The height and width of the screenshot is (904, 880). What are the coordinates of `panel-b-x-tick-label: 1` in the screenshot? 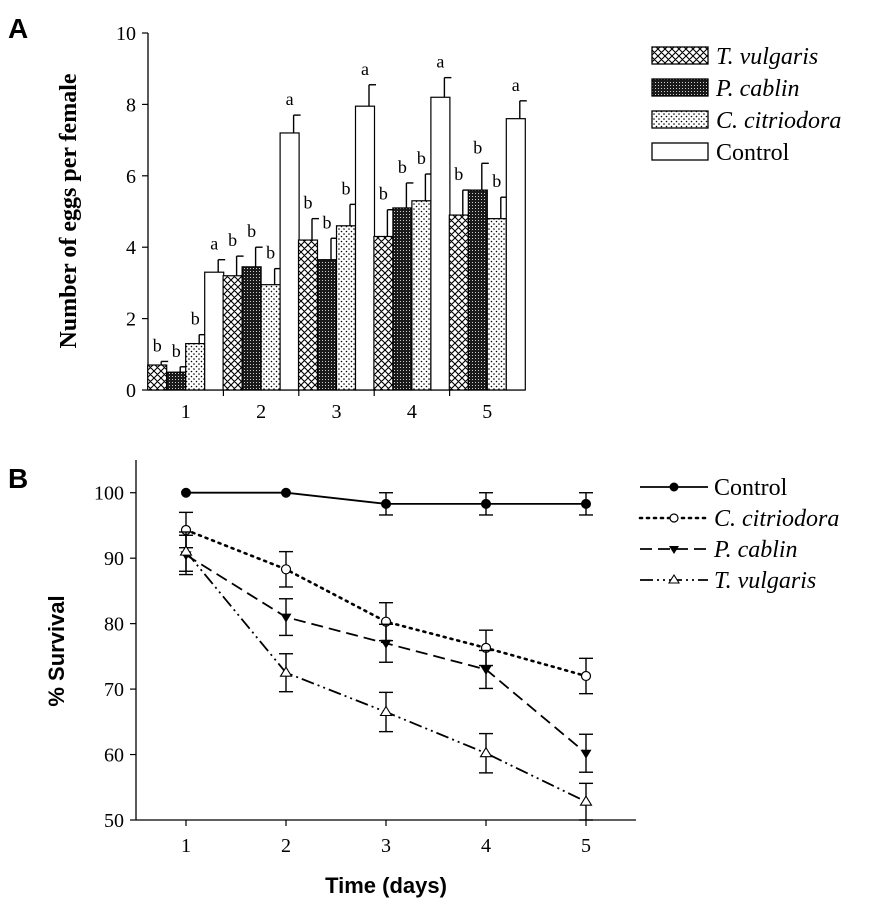 It's located at (186, 846).